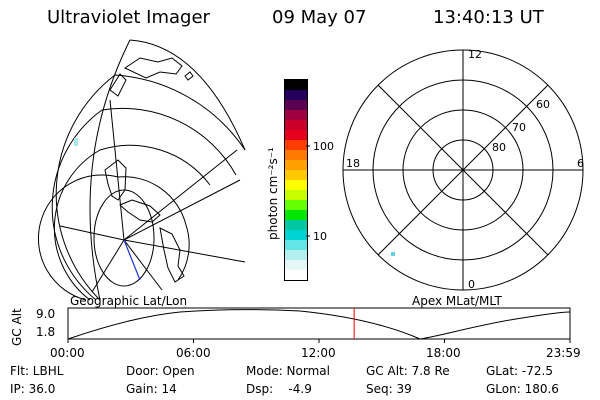  I want to click on colorbar, so click(296, 180).